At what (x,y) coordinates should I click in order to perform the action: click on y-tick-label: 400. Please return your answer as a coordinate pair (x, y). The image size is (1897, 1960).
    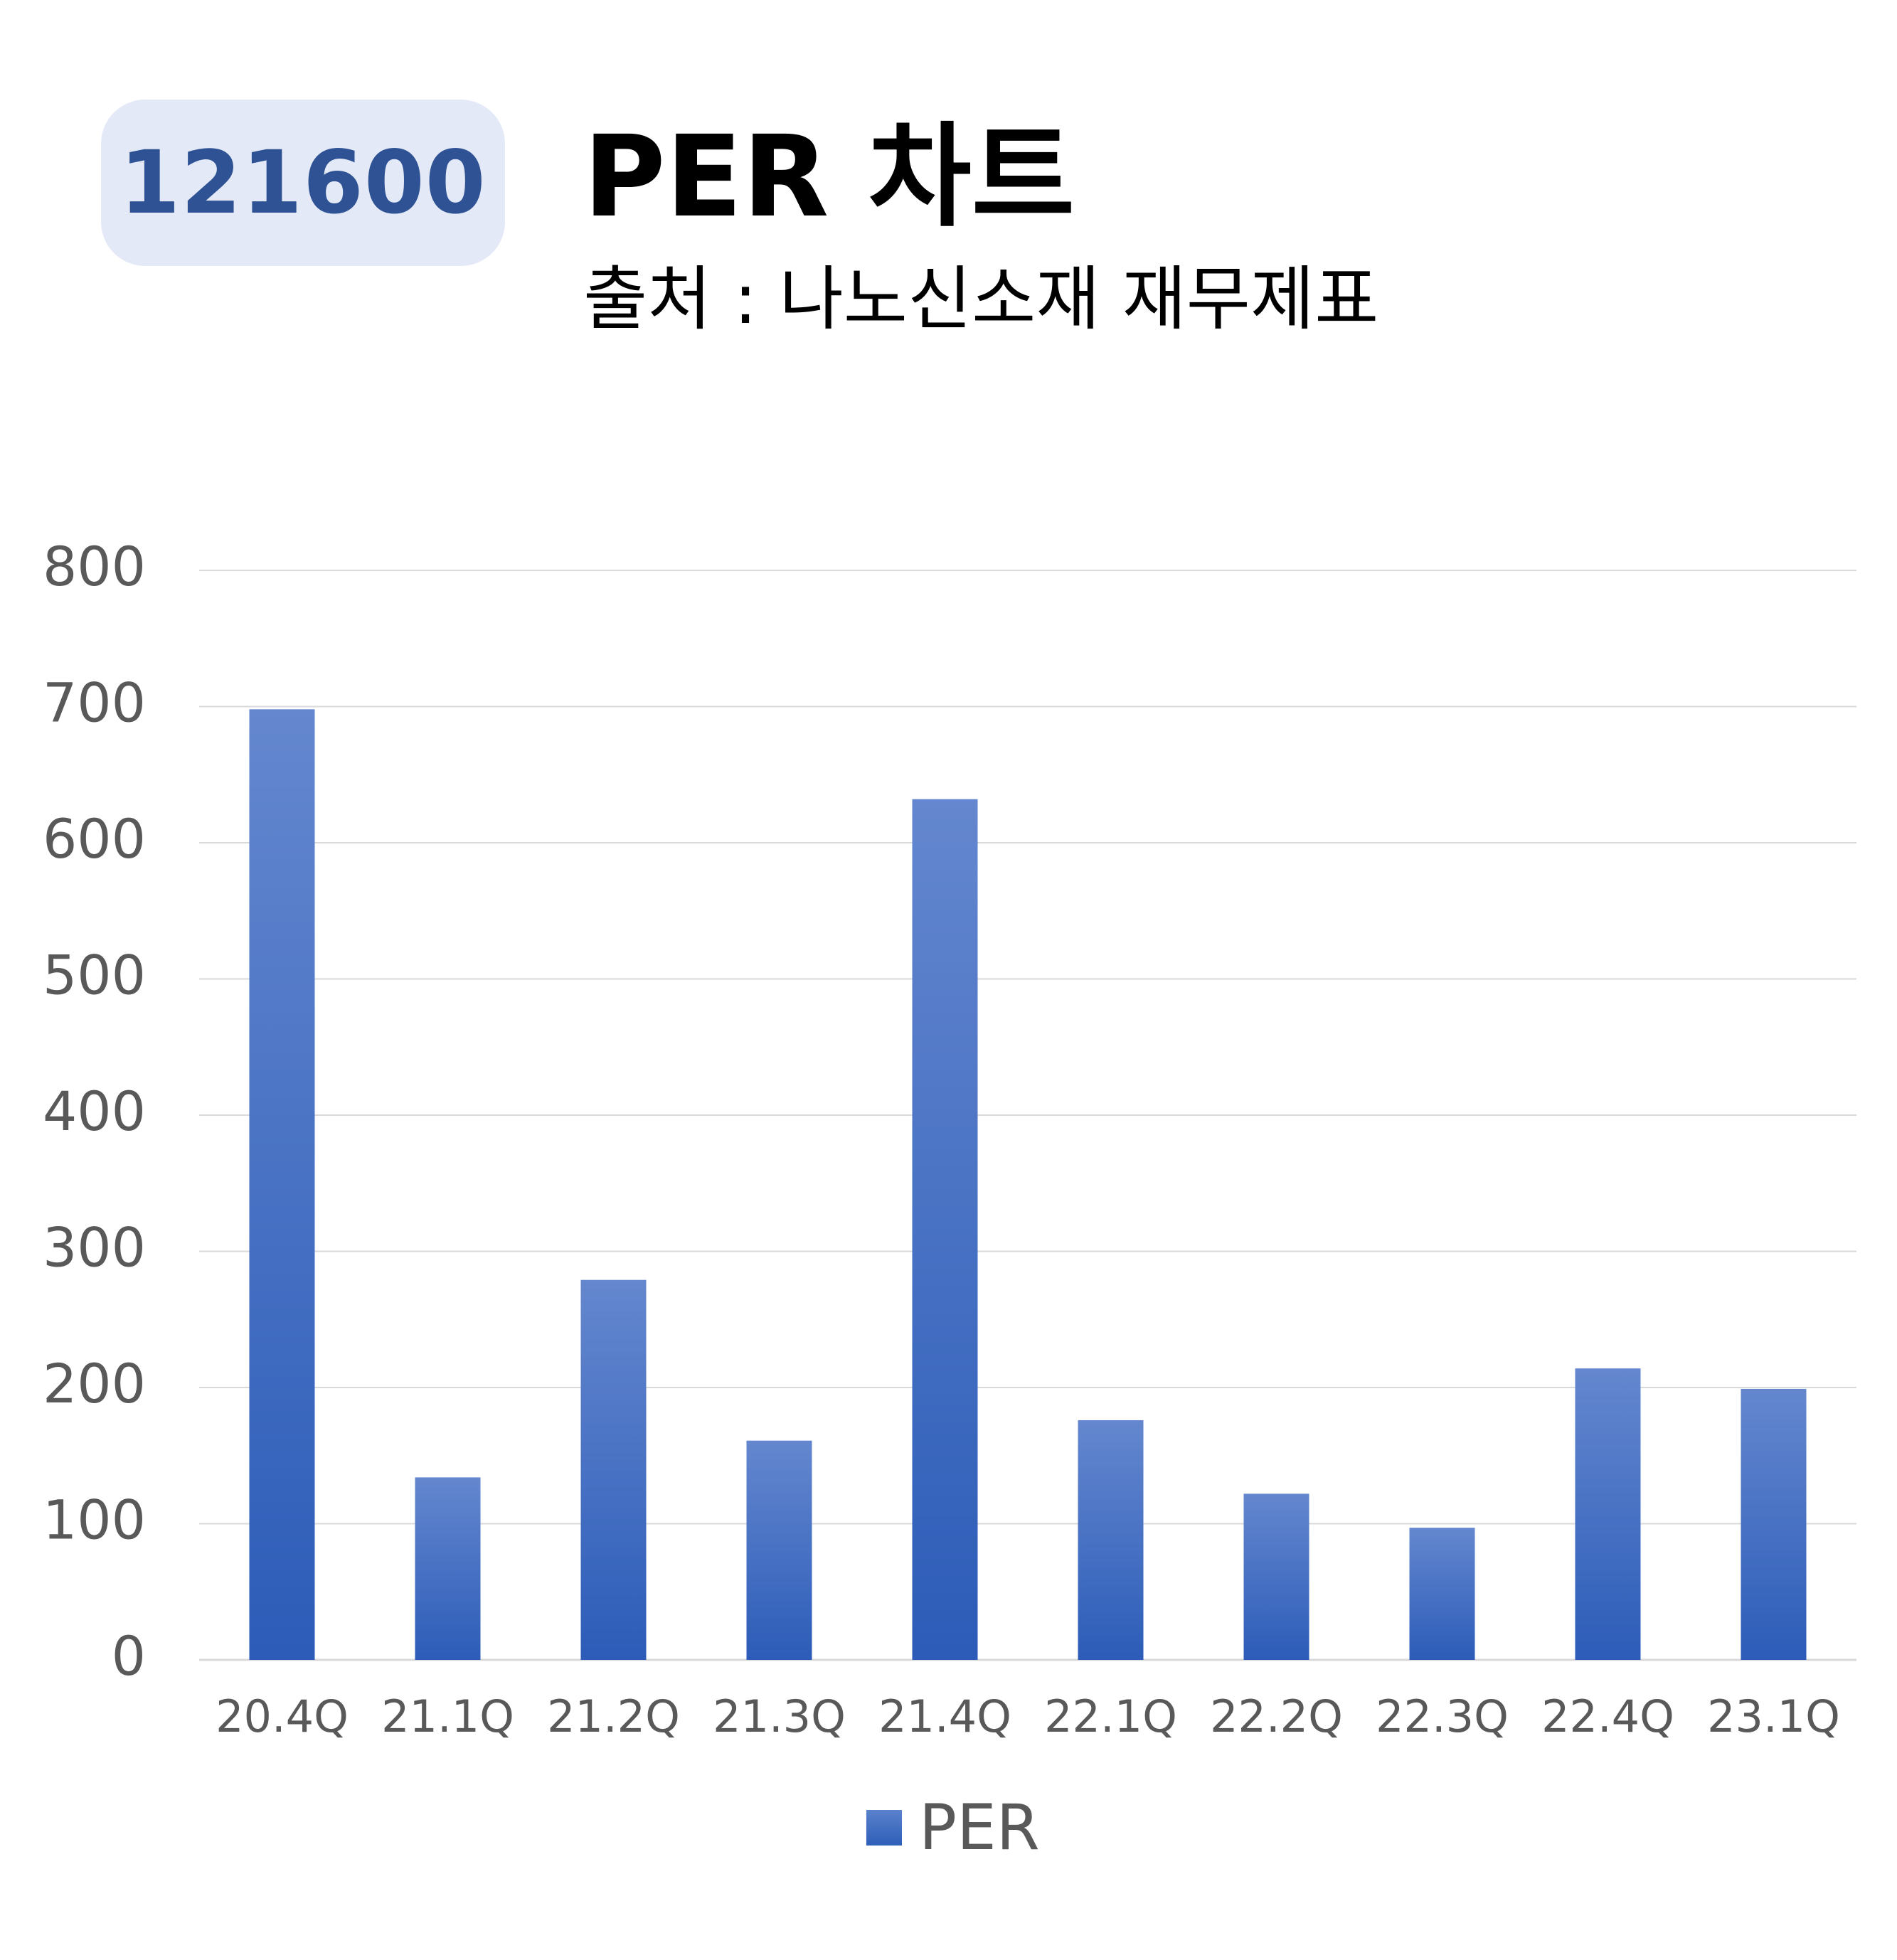
    Looking at the image, I should click on (94, 1111).